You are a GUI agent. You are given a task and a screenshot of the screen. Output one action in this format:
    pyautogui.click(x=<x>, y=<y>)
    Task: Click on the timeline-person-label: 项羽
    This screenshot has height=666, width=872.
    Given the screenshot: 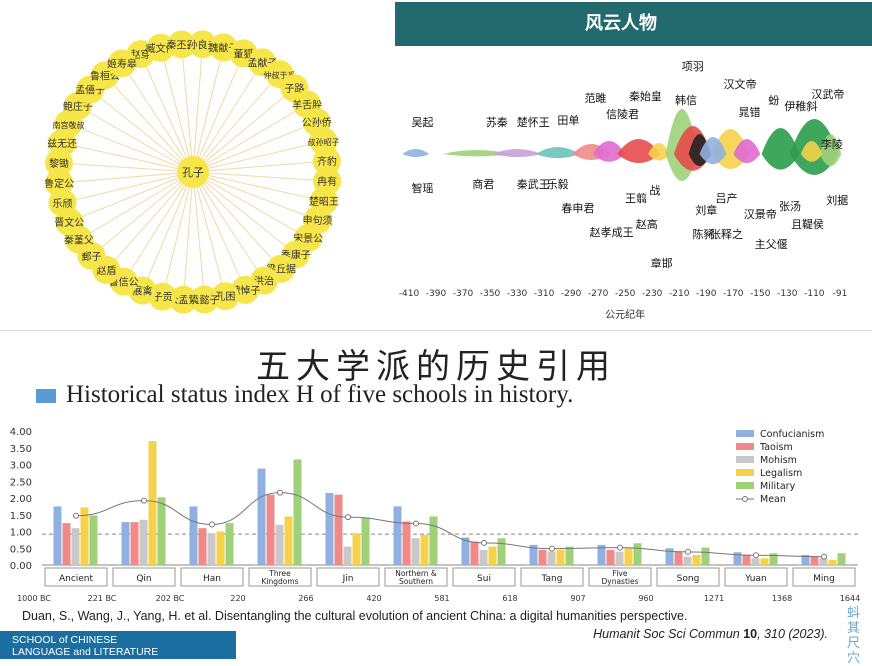 What is the action you would take?
    pyautogui.click(x=693, y=66)
    